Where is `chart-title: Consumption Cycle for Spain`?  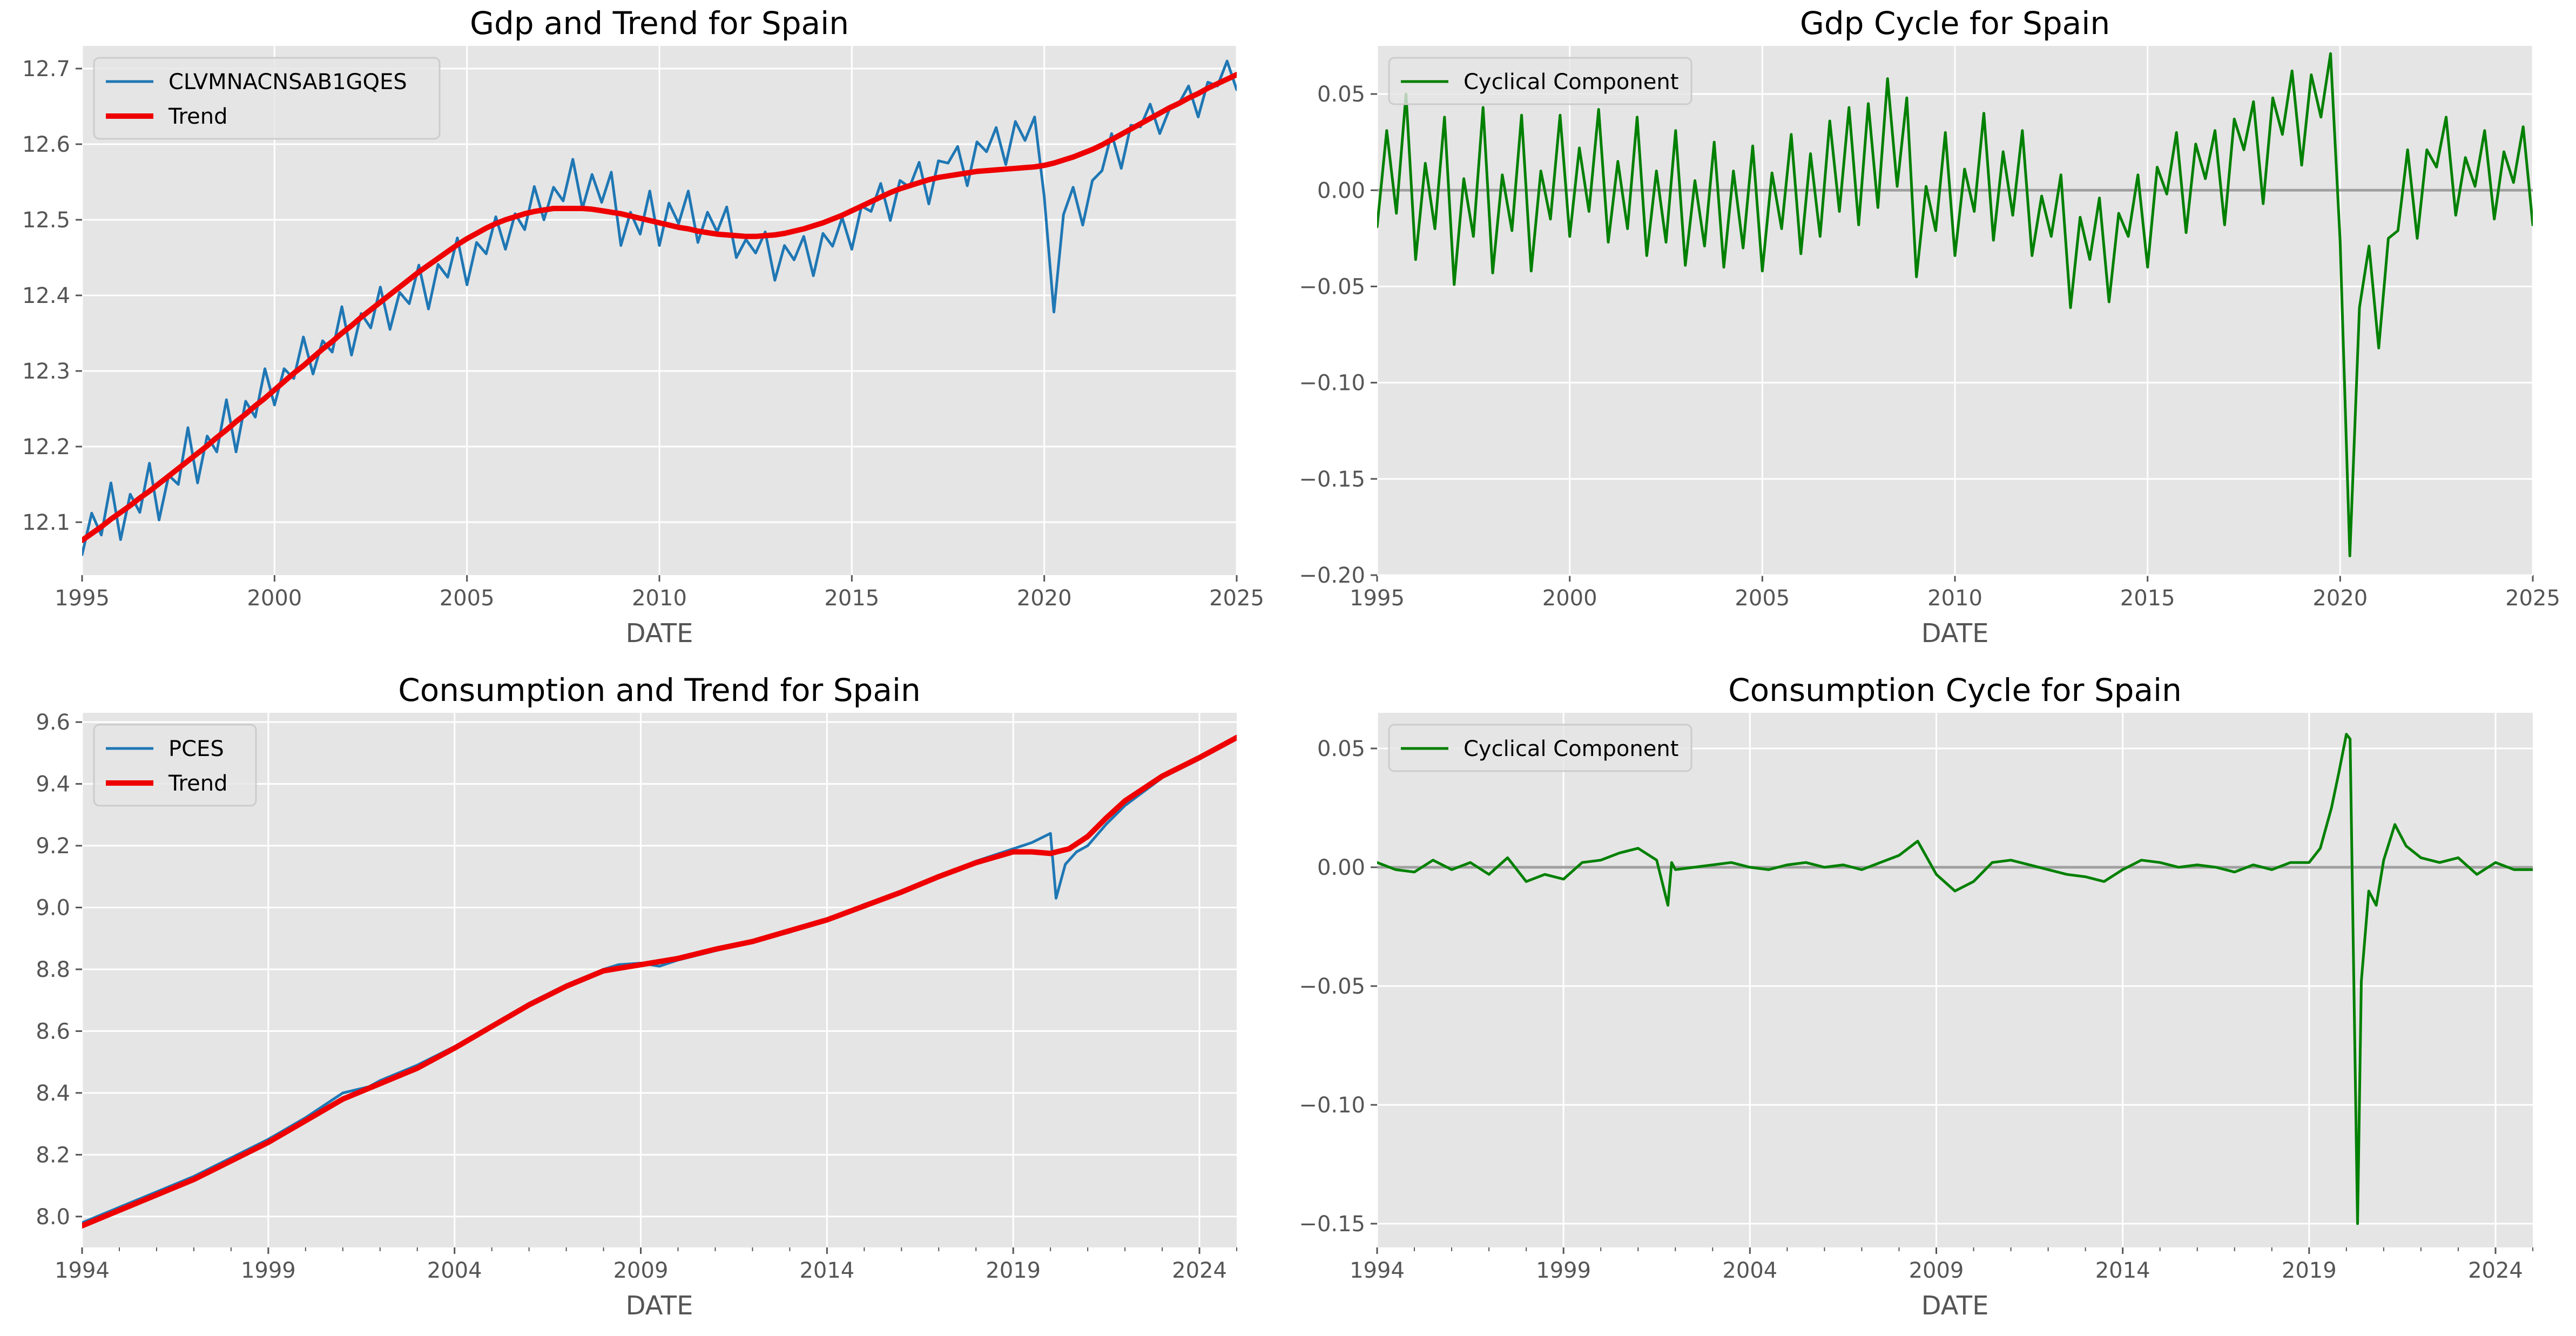
chart-title: Consumption Cycle for Spain is located at coordinates (1955, 690).